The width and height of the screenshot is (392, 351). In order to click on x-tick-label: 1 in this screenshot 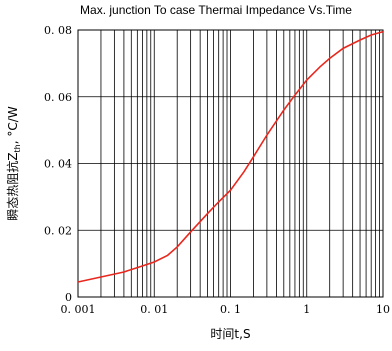, I will do `click(306, 309)`.